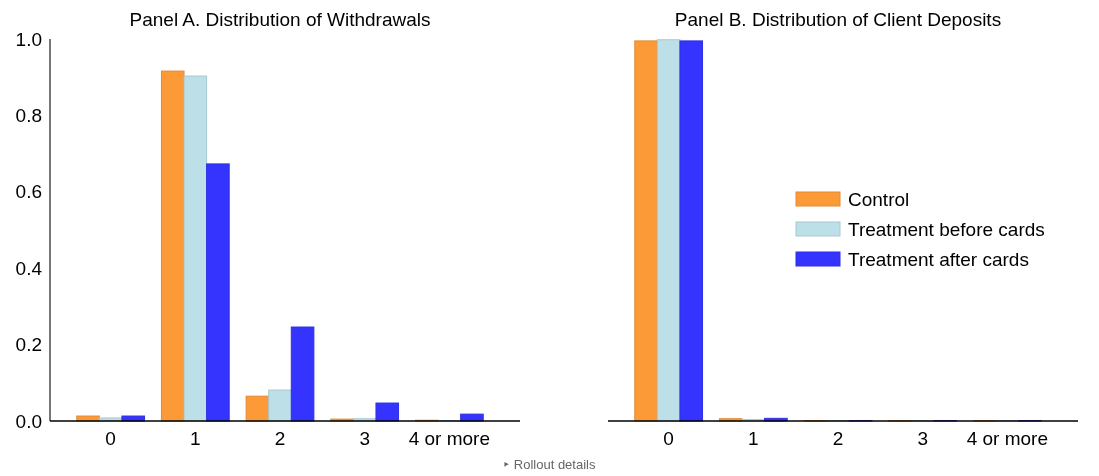 The image size is (1099, 476). I want to click on y-tick-label: 0.0, so click(28, 421).